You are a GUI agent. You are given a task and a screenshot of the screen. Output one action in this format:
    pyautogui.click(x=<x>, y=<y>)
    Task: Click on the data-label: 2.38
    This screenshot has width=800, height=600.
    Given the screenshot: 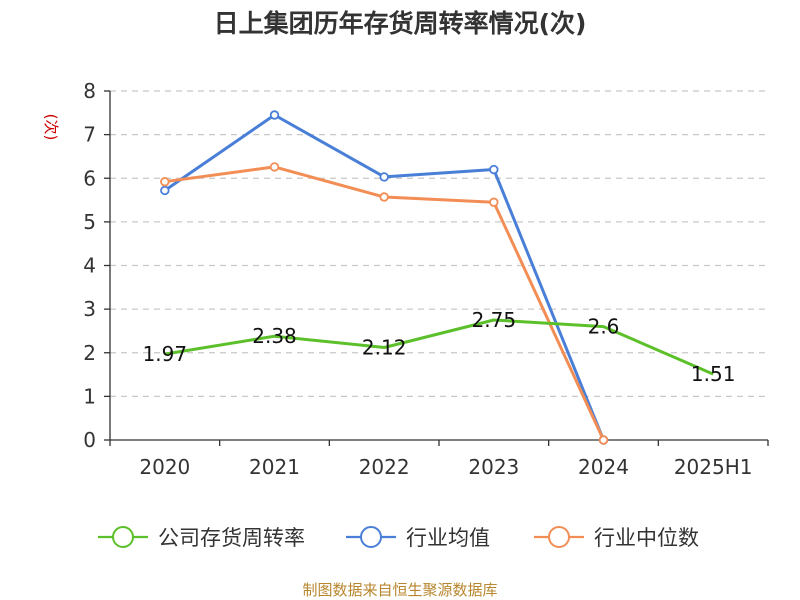 What is the action you would take?
    pyautogui.click(x=274, y=336)
    